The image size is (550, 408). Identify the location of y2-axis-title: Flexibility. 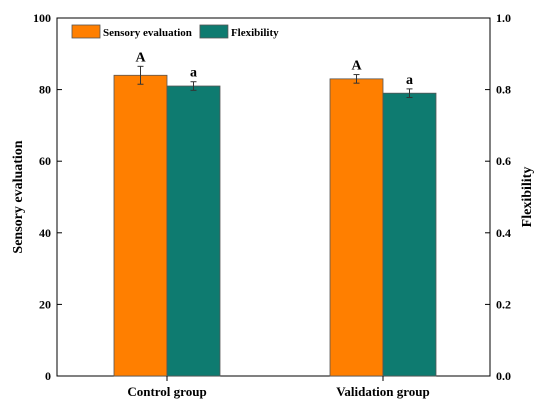
(527, 197).